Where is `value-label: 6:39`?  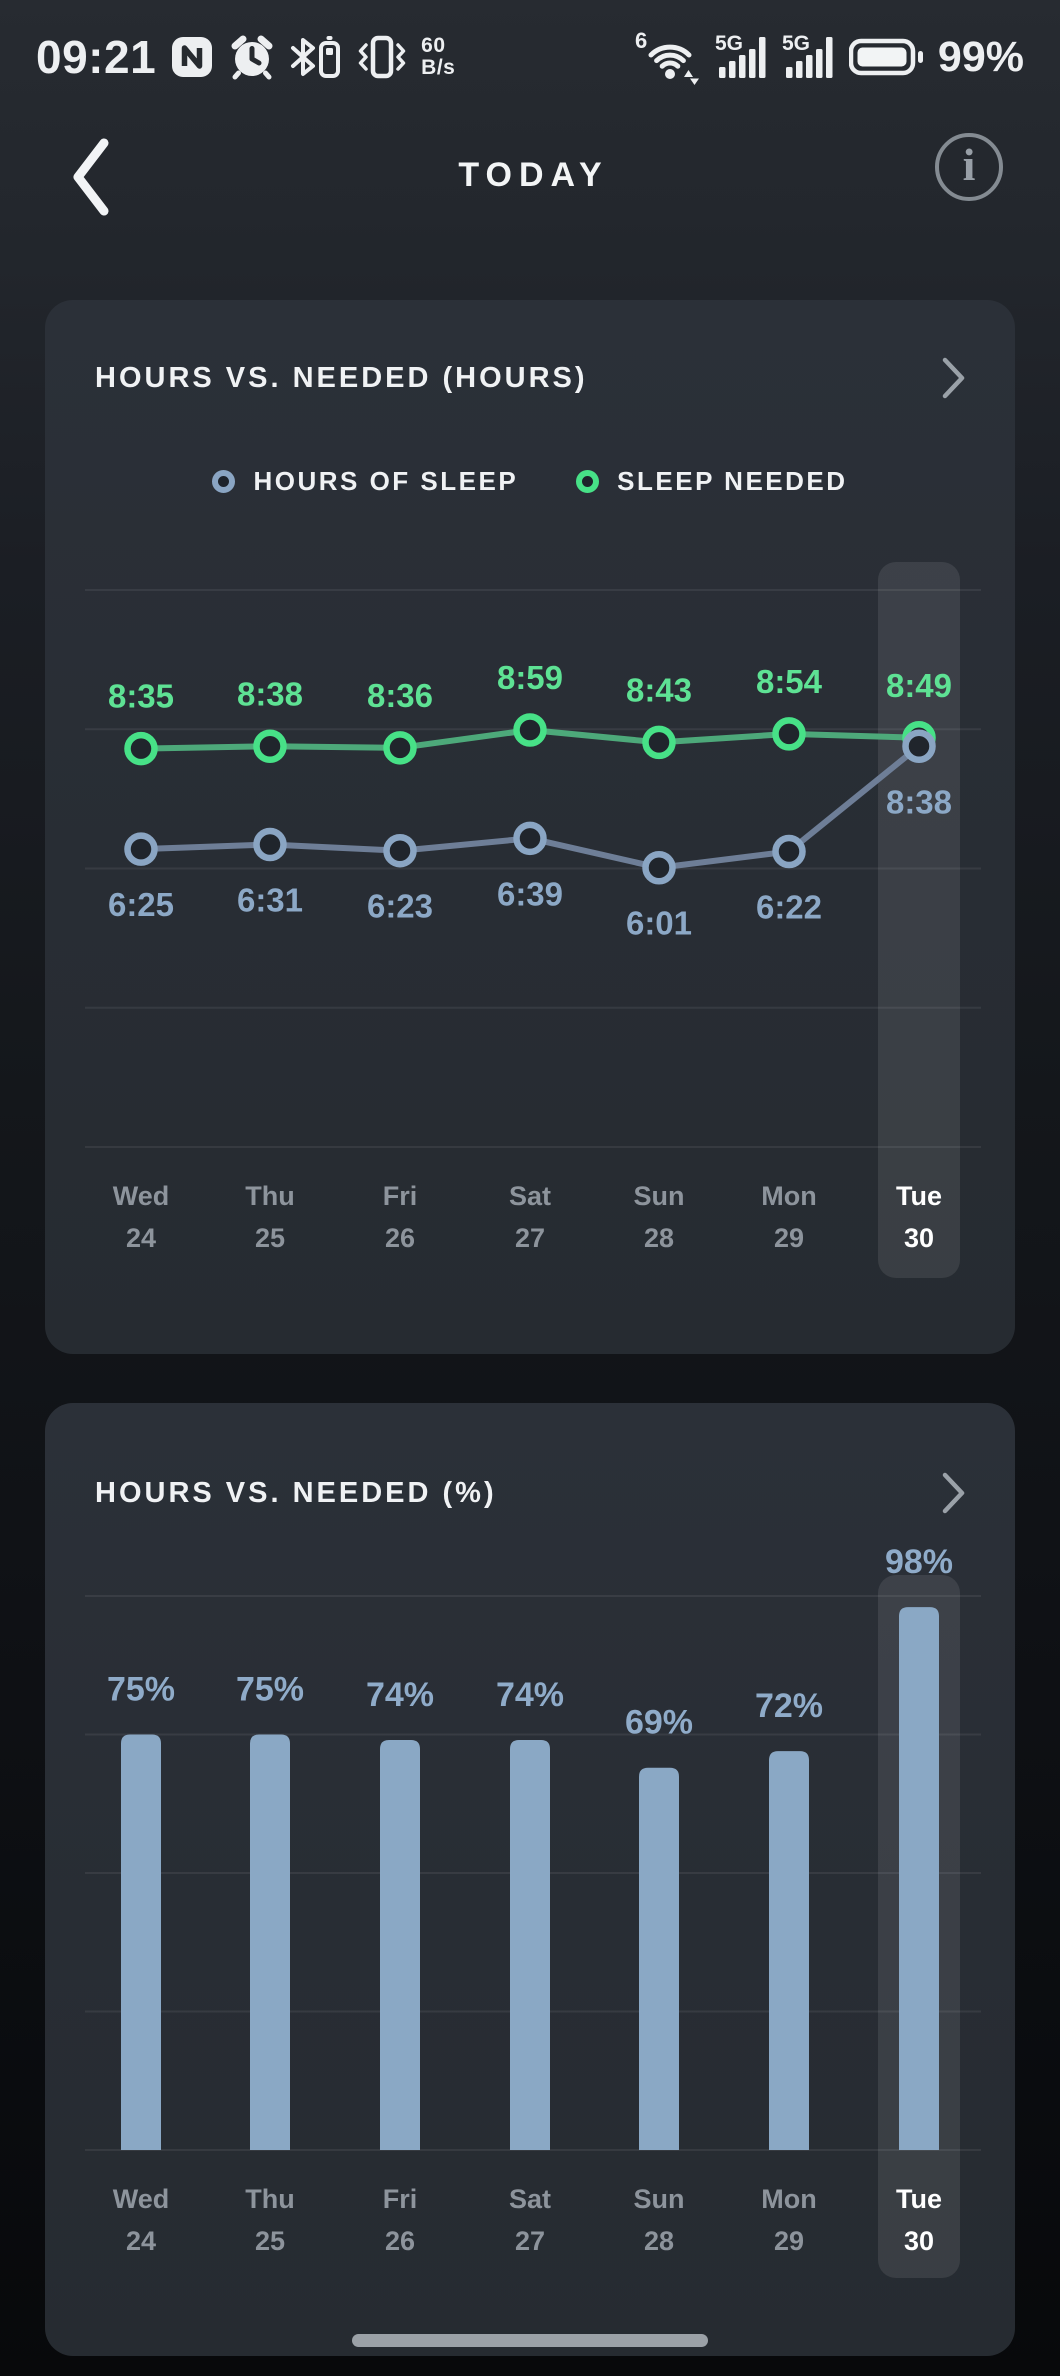
value-label: 6:39 is located at coordinates (530, 893).